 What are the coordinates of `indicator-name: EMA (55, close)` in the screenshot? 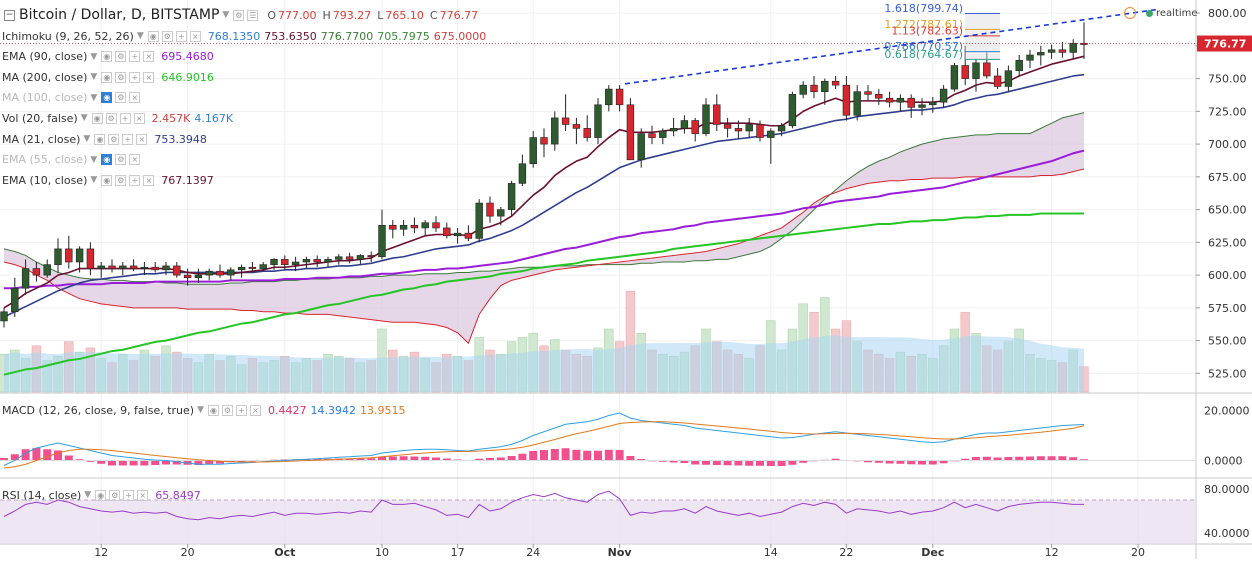 It's located at (45, 160).